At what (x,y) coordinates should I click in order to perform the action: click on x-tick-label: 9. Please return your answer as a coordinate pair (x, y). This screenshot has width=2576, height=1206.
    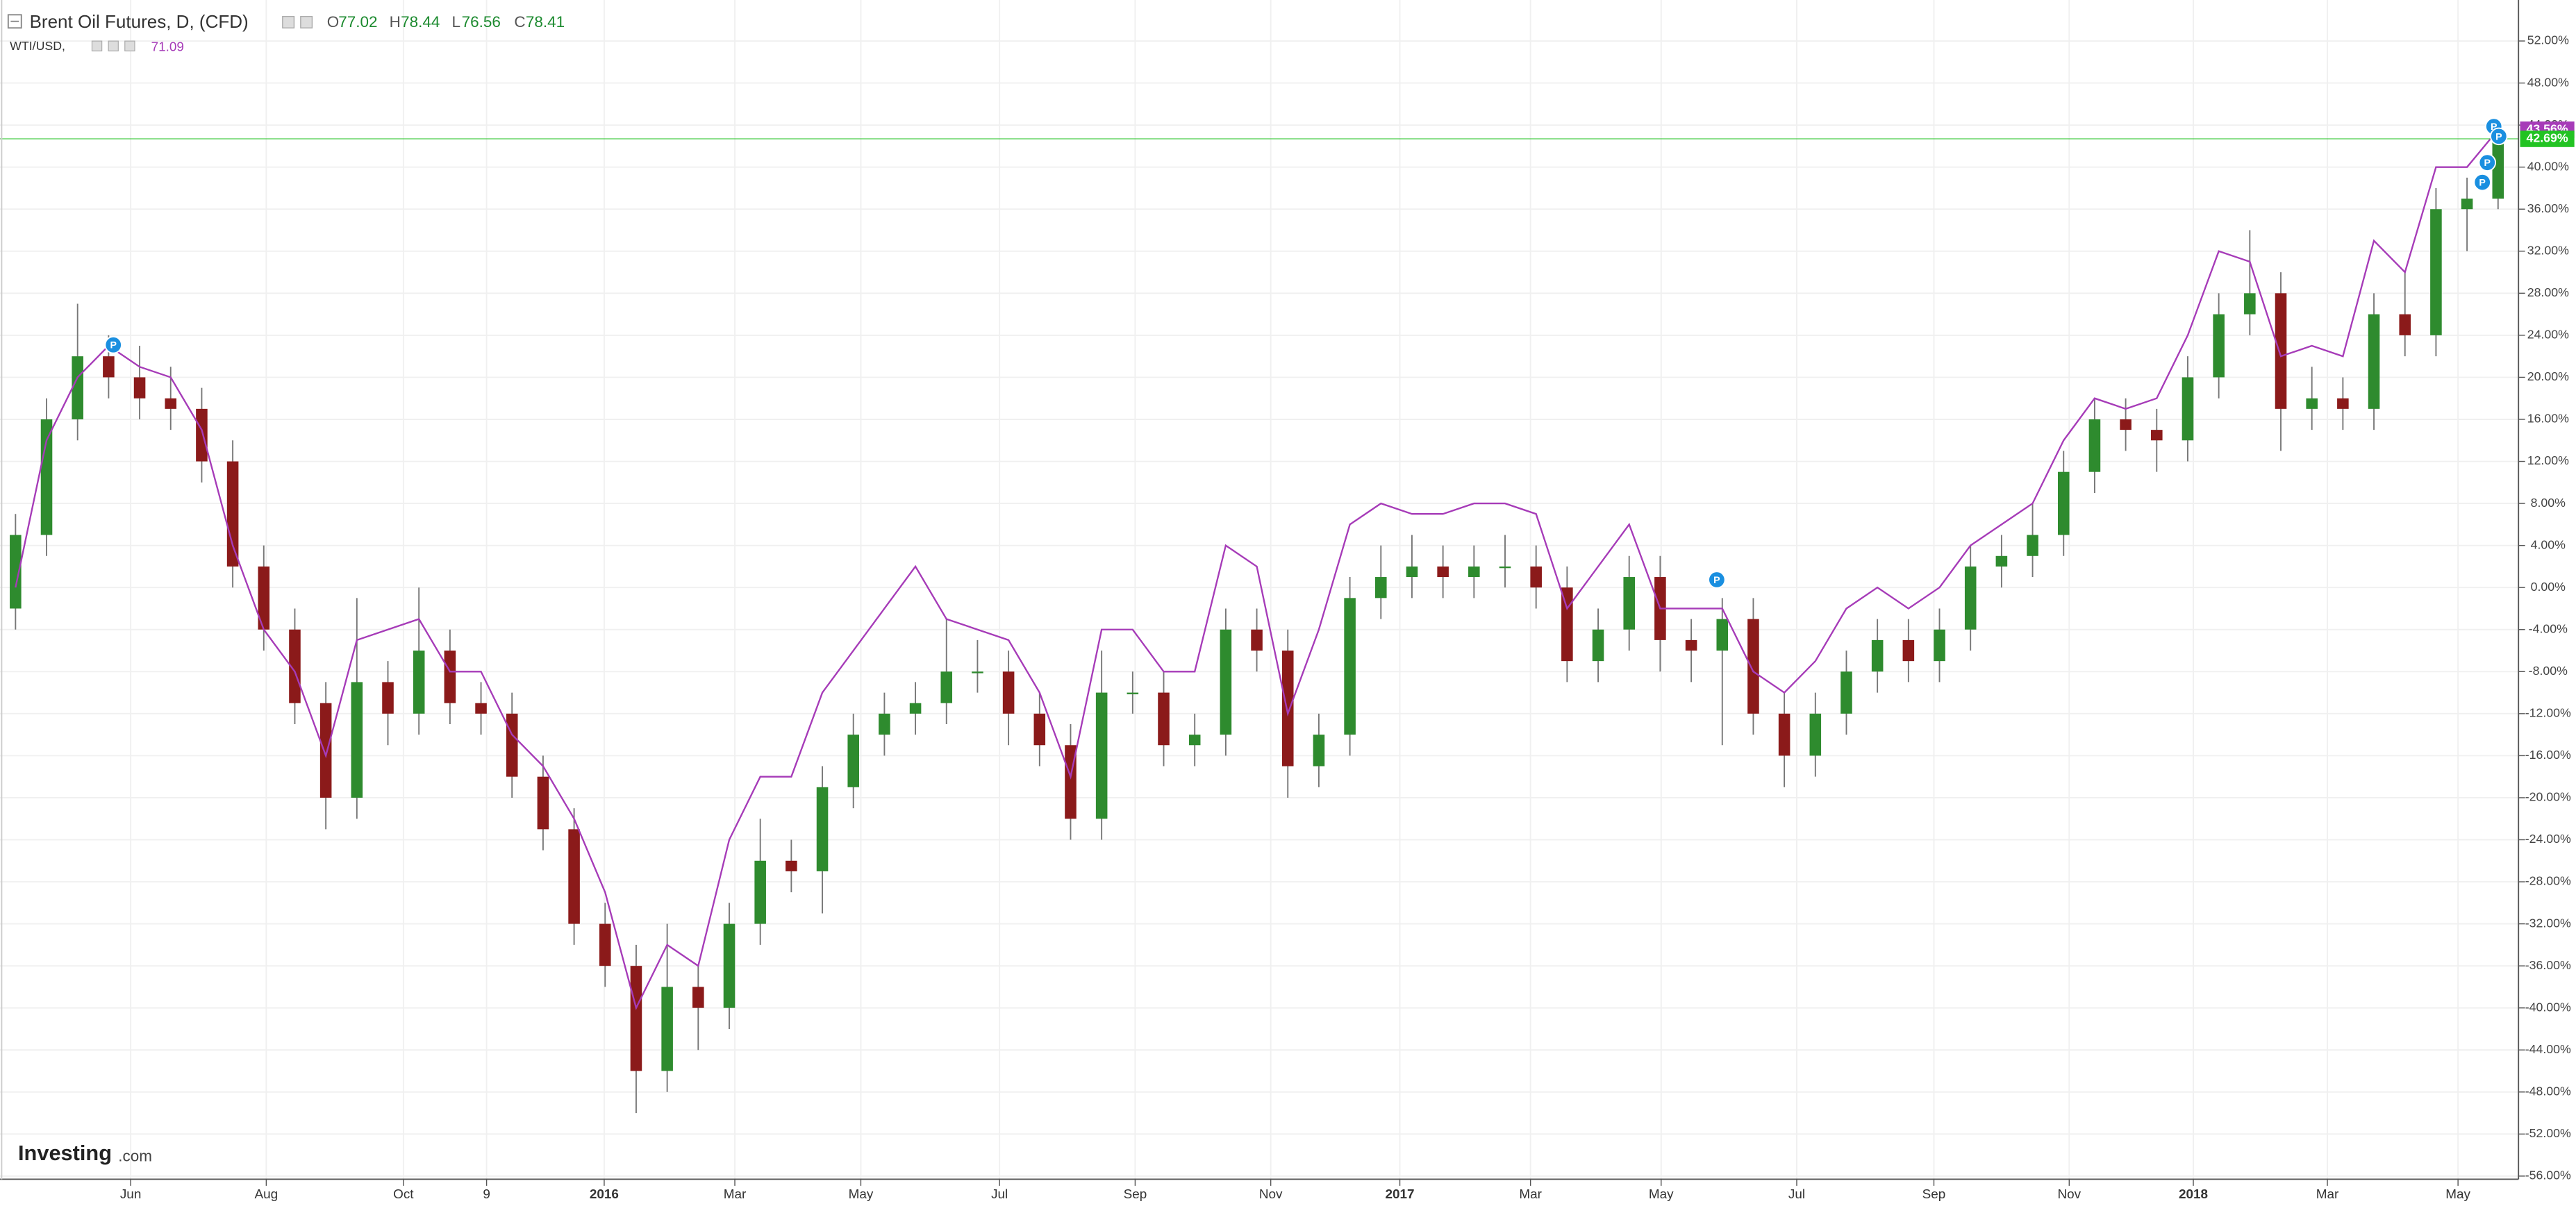
    Looking at the image, I should click on (486, 1195).